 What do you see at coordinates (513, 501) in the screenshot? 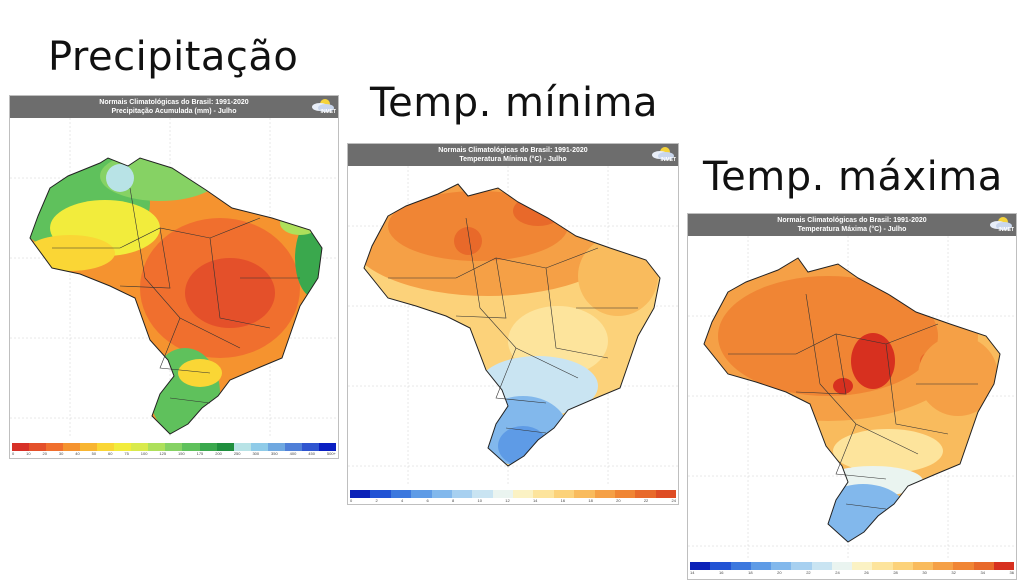
I see `tmin-ticks: 0 2 4 6 8 10 12 14 16 18 20 22 24` at bounding box center [513, 501].